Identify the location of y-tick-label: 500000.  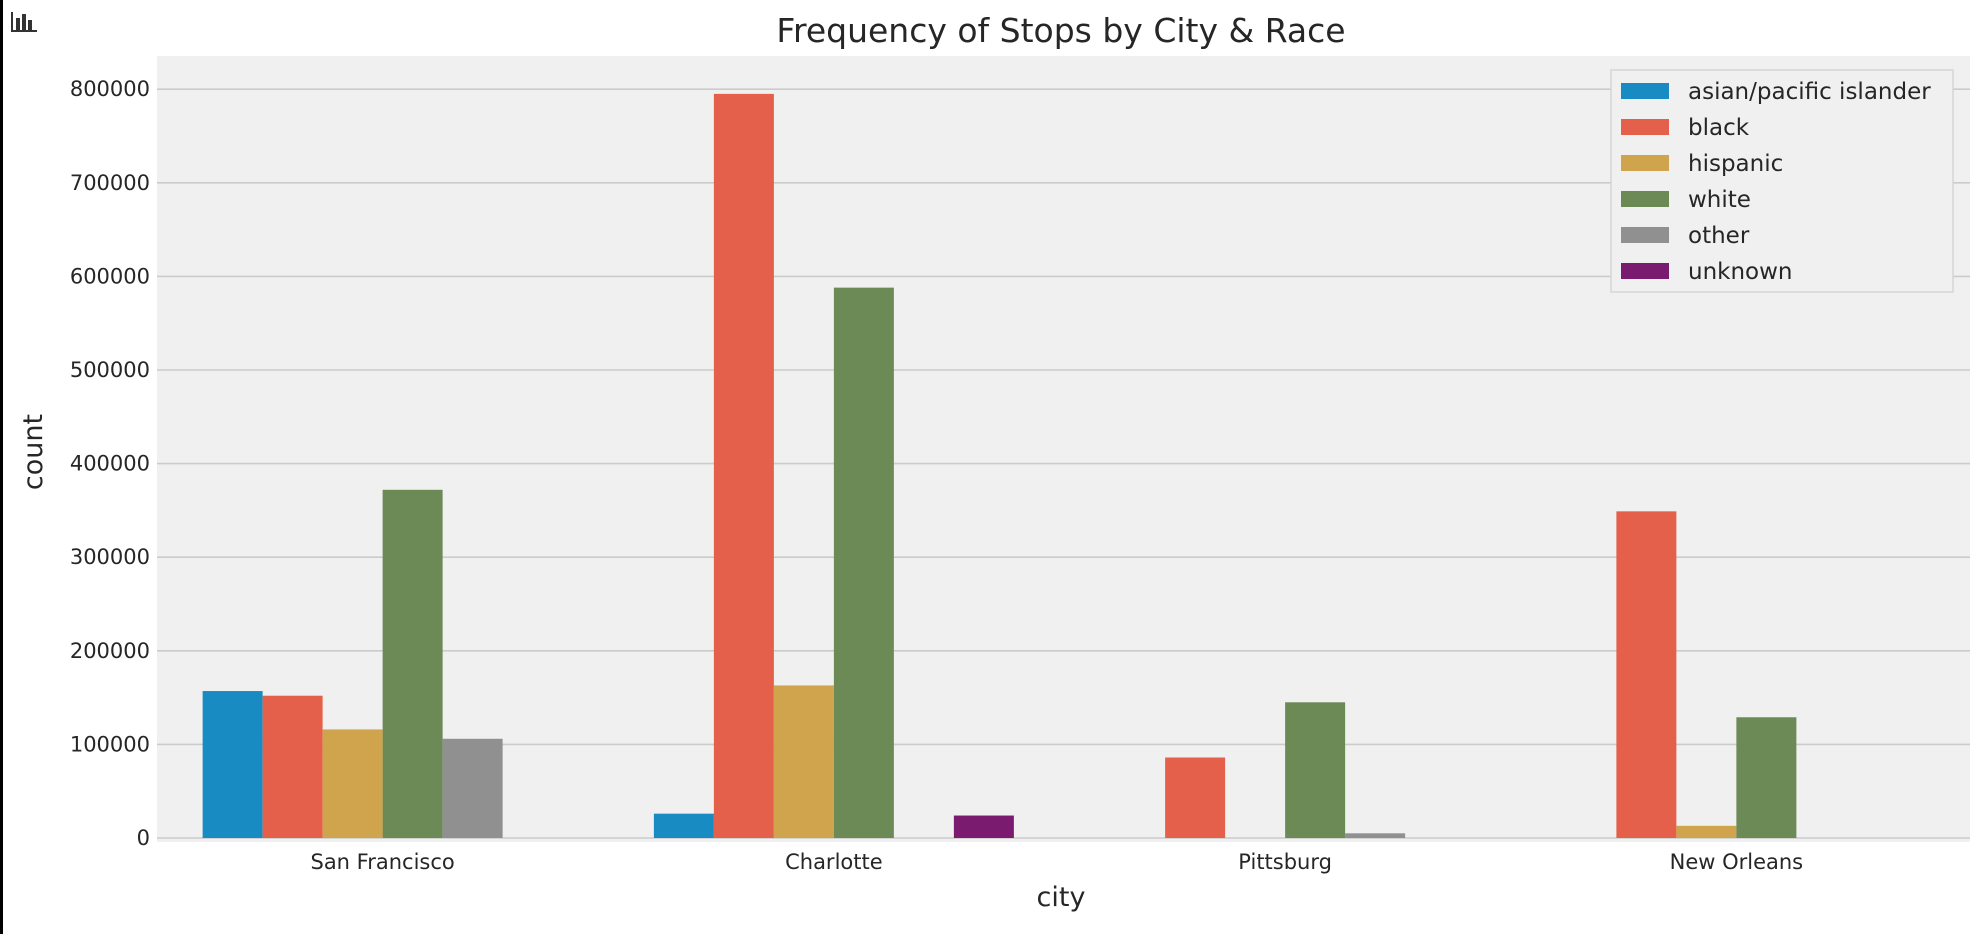
(110, 370).